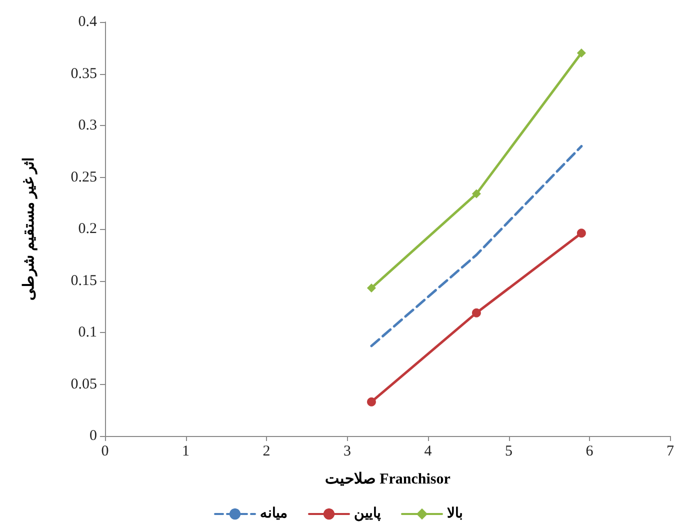  Describe the element at coordinates (93, 436) in the screenshot. I see `y-tick-label: 0` at that location.